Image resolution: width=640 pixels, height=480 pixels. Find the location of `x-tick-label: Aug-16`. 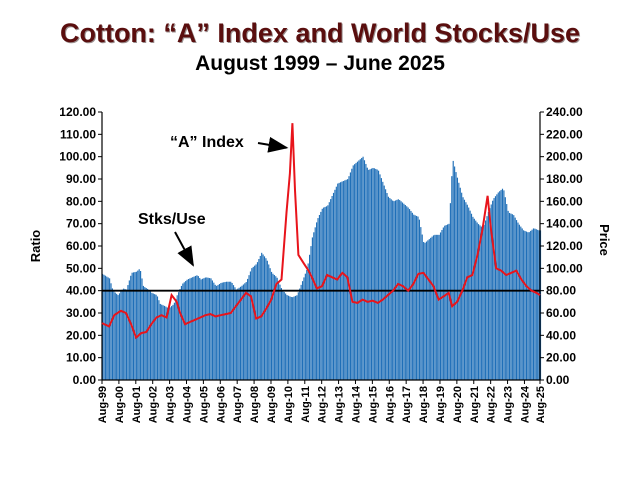

x-tick-label: Aug-16 is located at coordinates (390, 404).